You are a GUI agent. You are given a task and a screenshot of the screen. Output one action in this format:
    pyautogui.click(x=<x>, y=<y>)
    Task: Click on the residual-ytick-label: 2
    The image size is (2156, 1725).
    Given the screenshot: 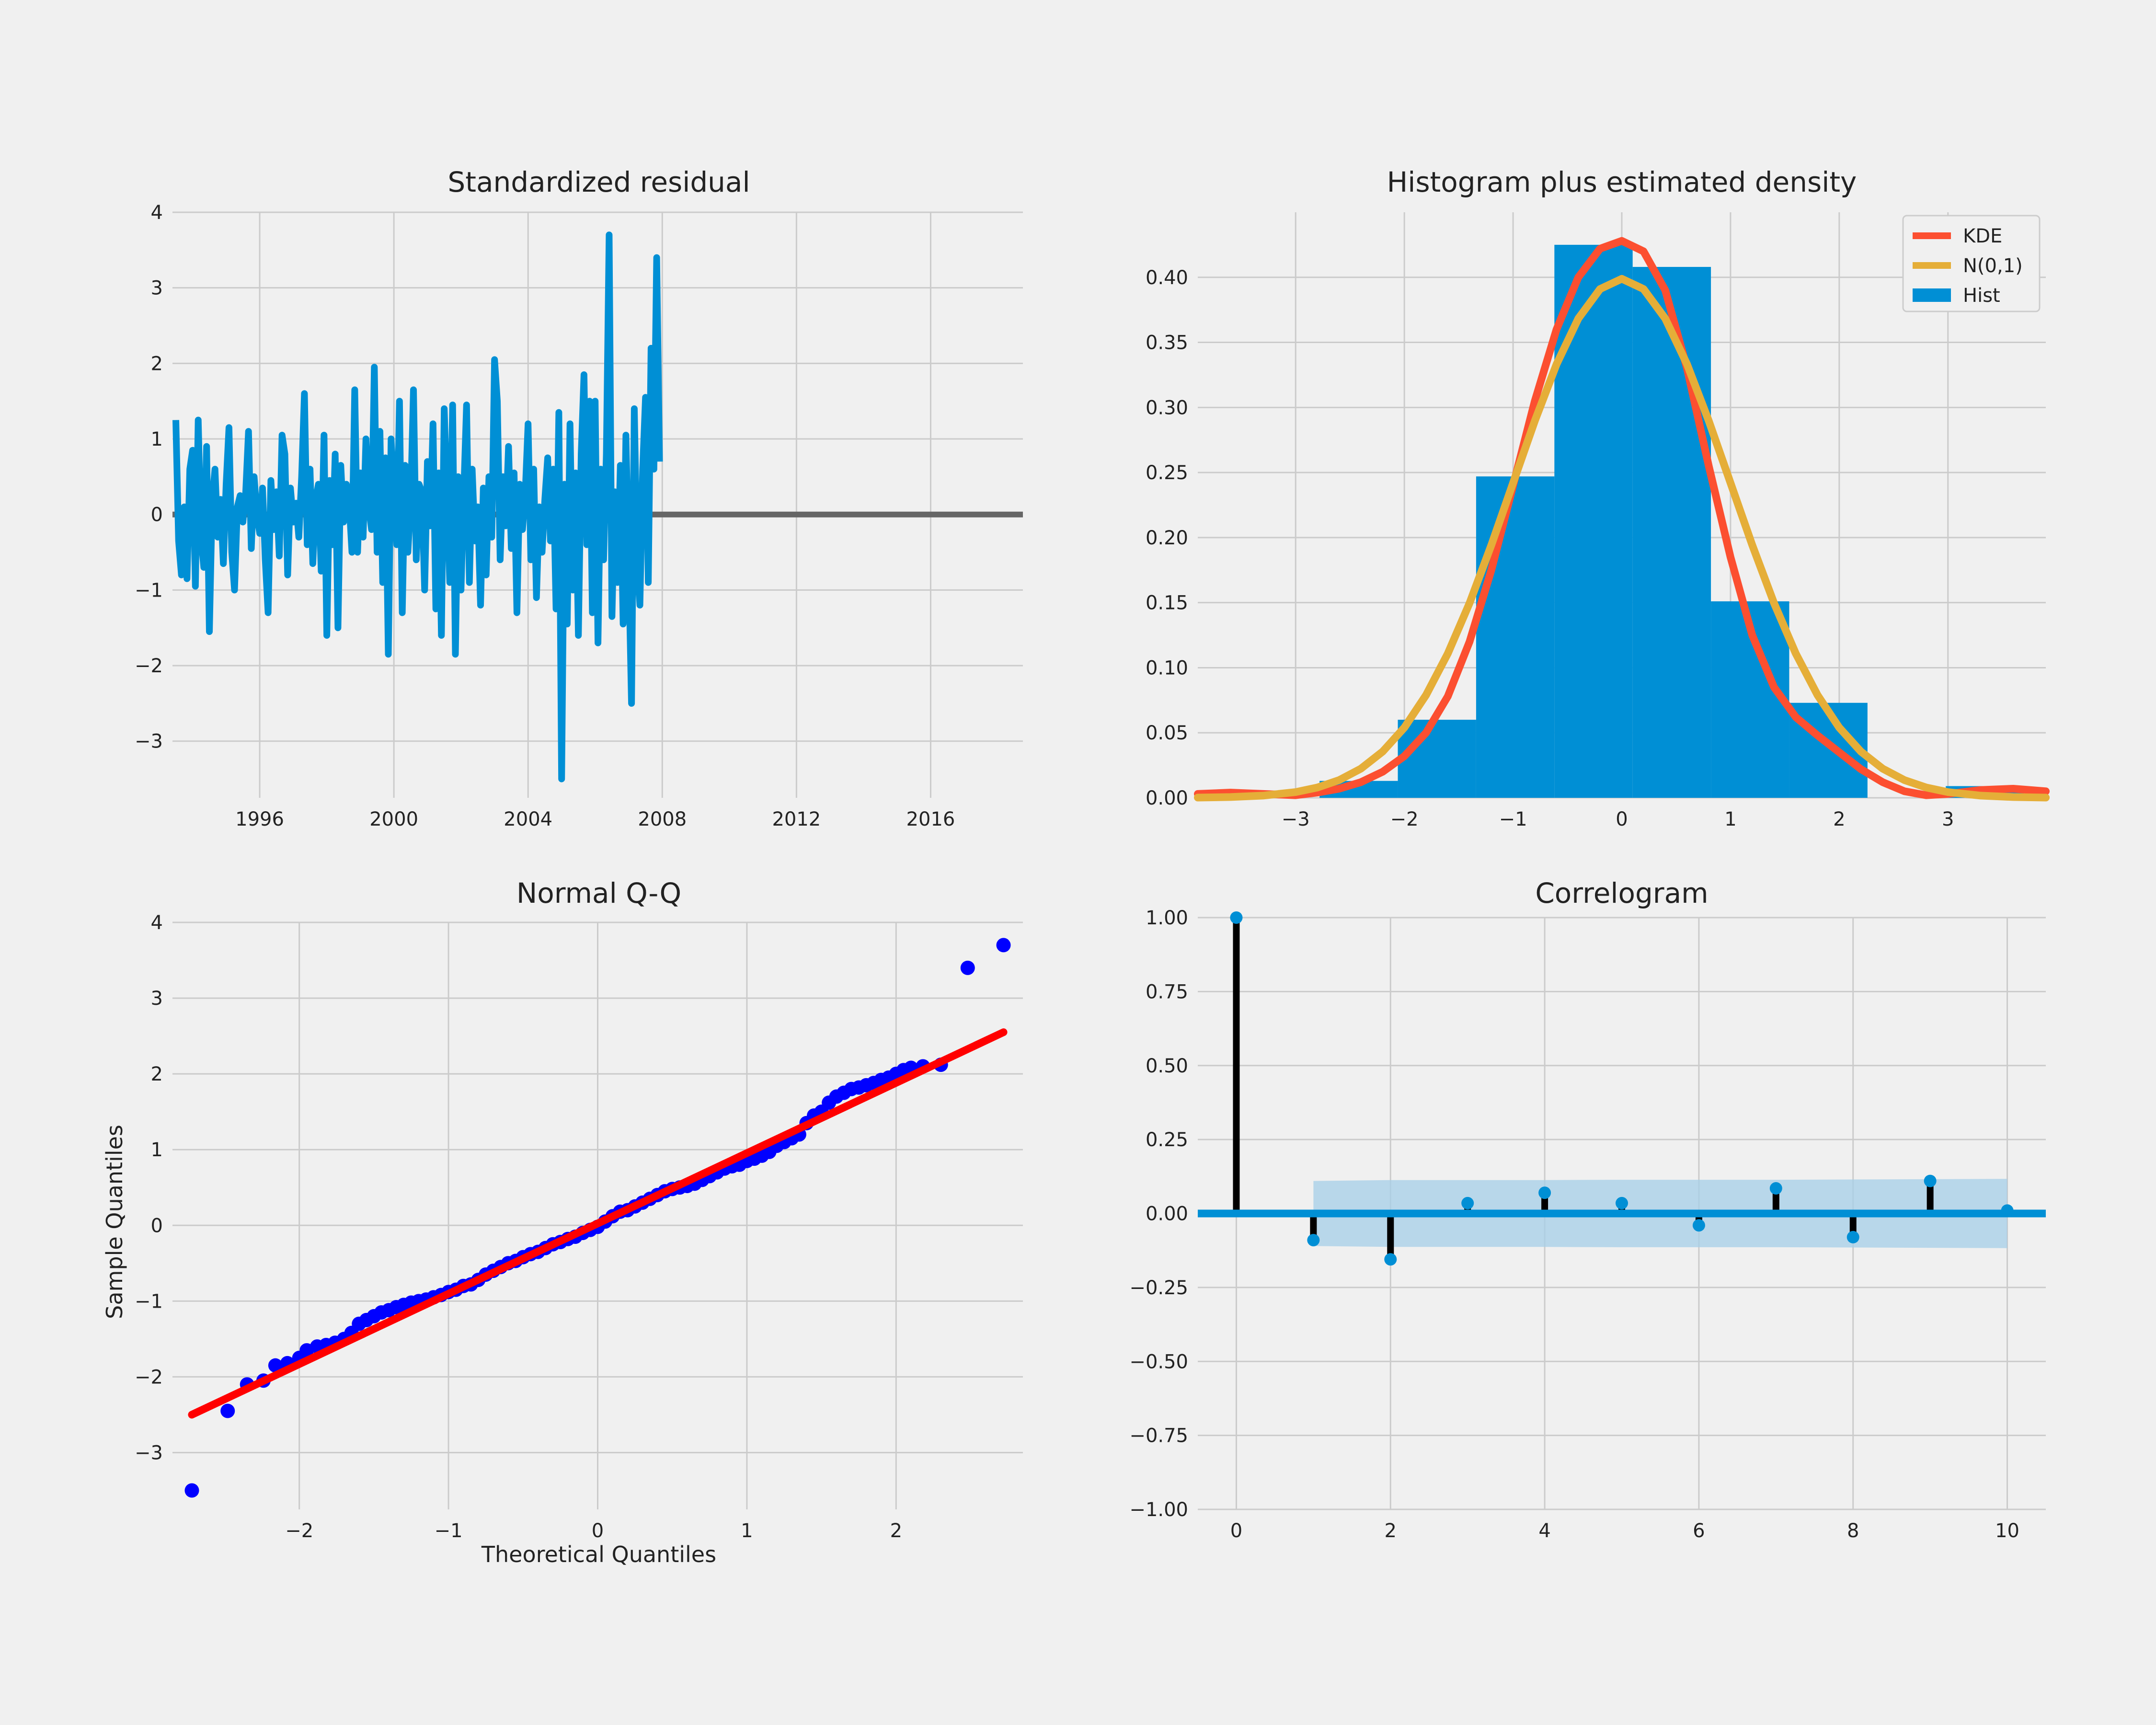 What is the action you would take?
    pyautogui.click(x=157, y=364)
    